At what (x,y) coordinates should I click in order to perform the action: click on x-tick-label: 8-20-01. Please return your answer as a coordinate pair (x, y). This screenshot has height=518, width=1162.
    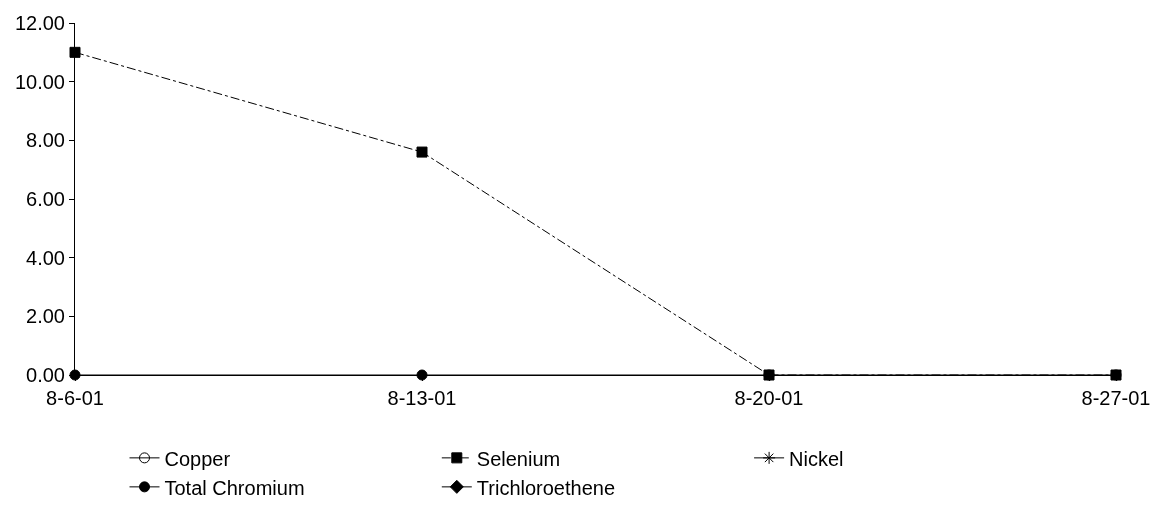
    Looking at the image, I should click on (769, 398).